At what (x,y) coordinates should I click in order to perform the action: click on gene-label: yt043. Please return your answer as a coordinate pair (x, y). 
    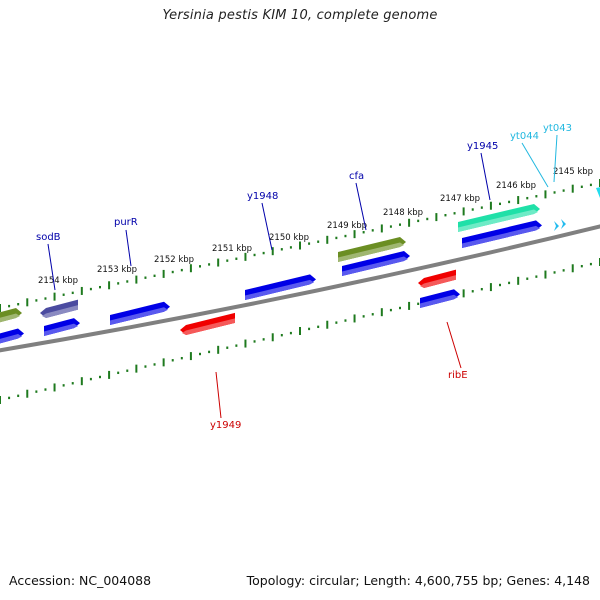
    Looking at the image, I should click on (557, 128).